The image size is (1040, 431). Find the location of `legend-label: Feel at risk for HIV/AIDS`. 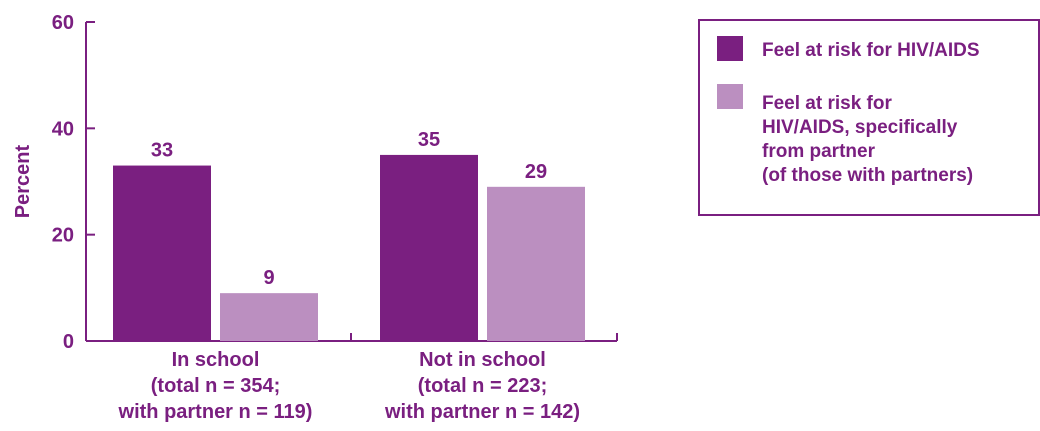

legend-label: Feel at risk for HIV/AIDS is located at coordinates (871, 50).